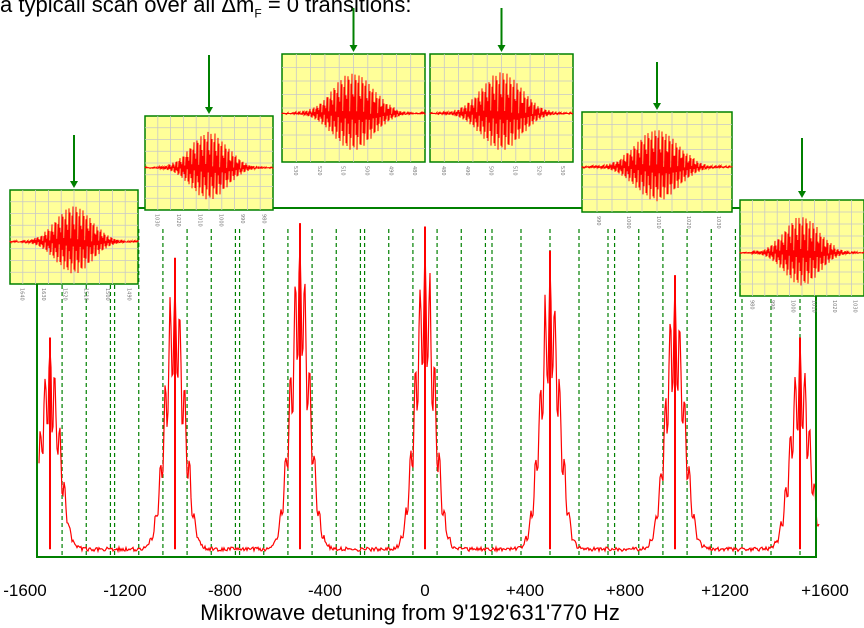 This screenshot has height=628, width=864. I want to click on x-tick-label: -800, so click(225, 590).